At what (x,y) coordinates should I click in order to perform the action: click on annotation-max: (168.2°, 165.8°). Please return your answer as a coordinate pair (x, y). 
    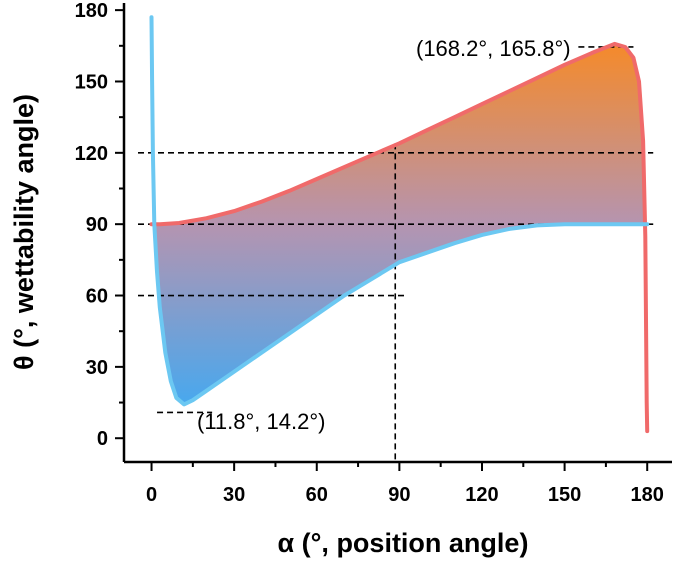
    Looking at the image, I should click on (493, 48).